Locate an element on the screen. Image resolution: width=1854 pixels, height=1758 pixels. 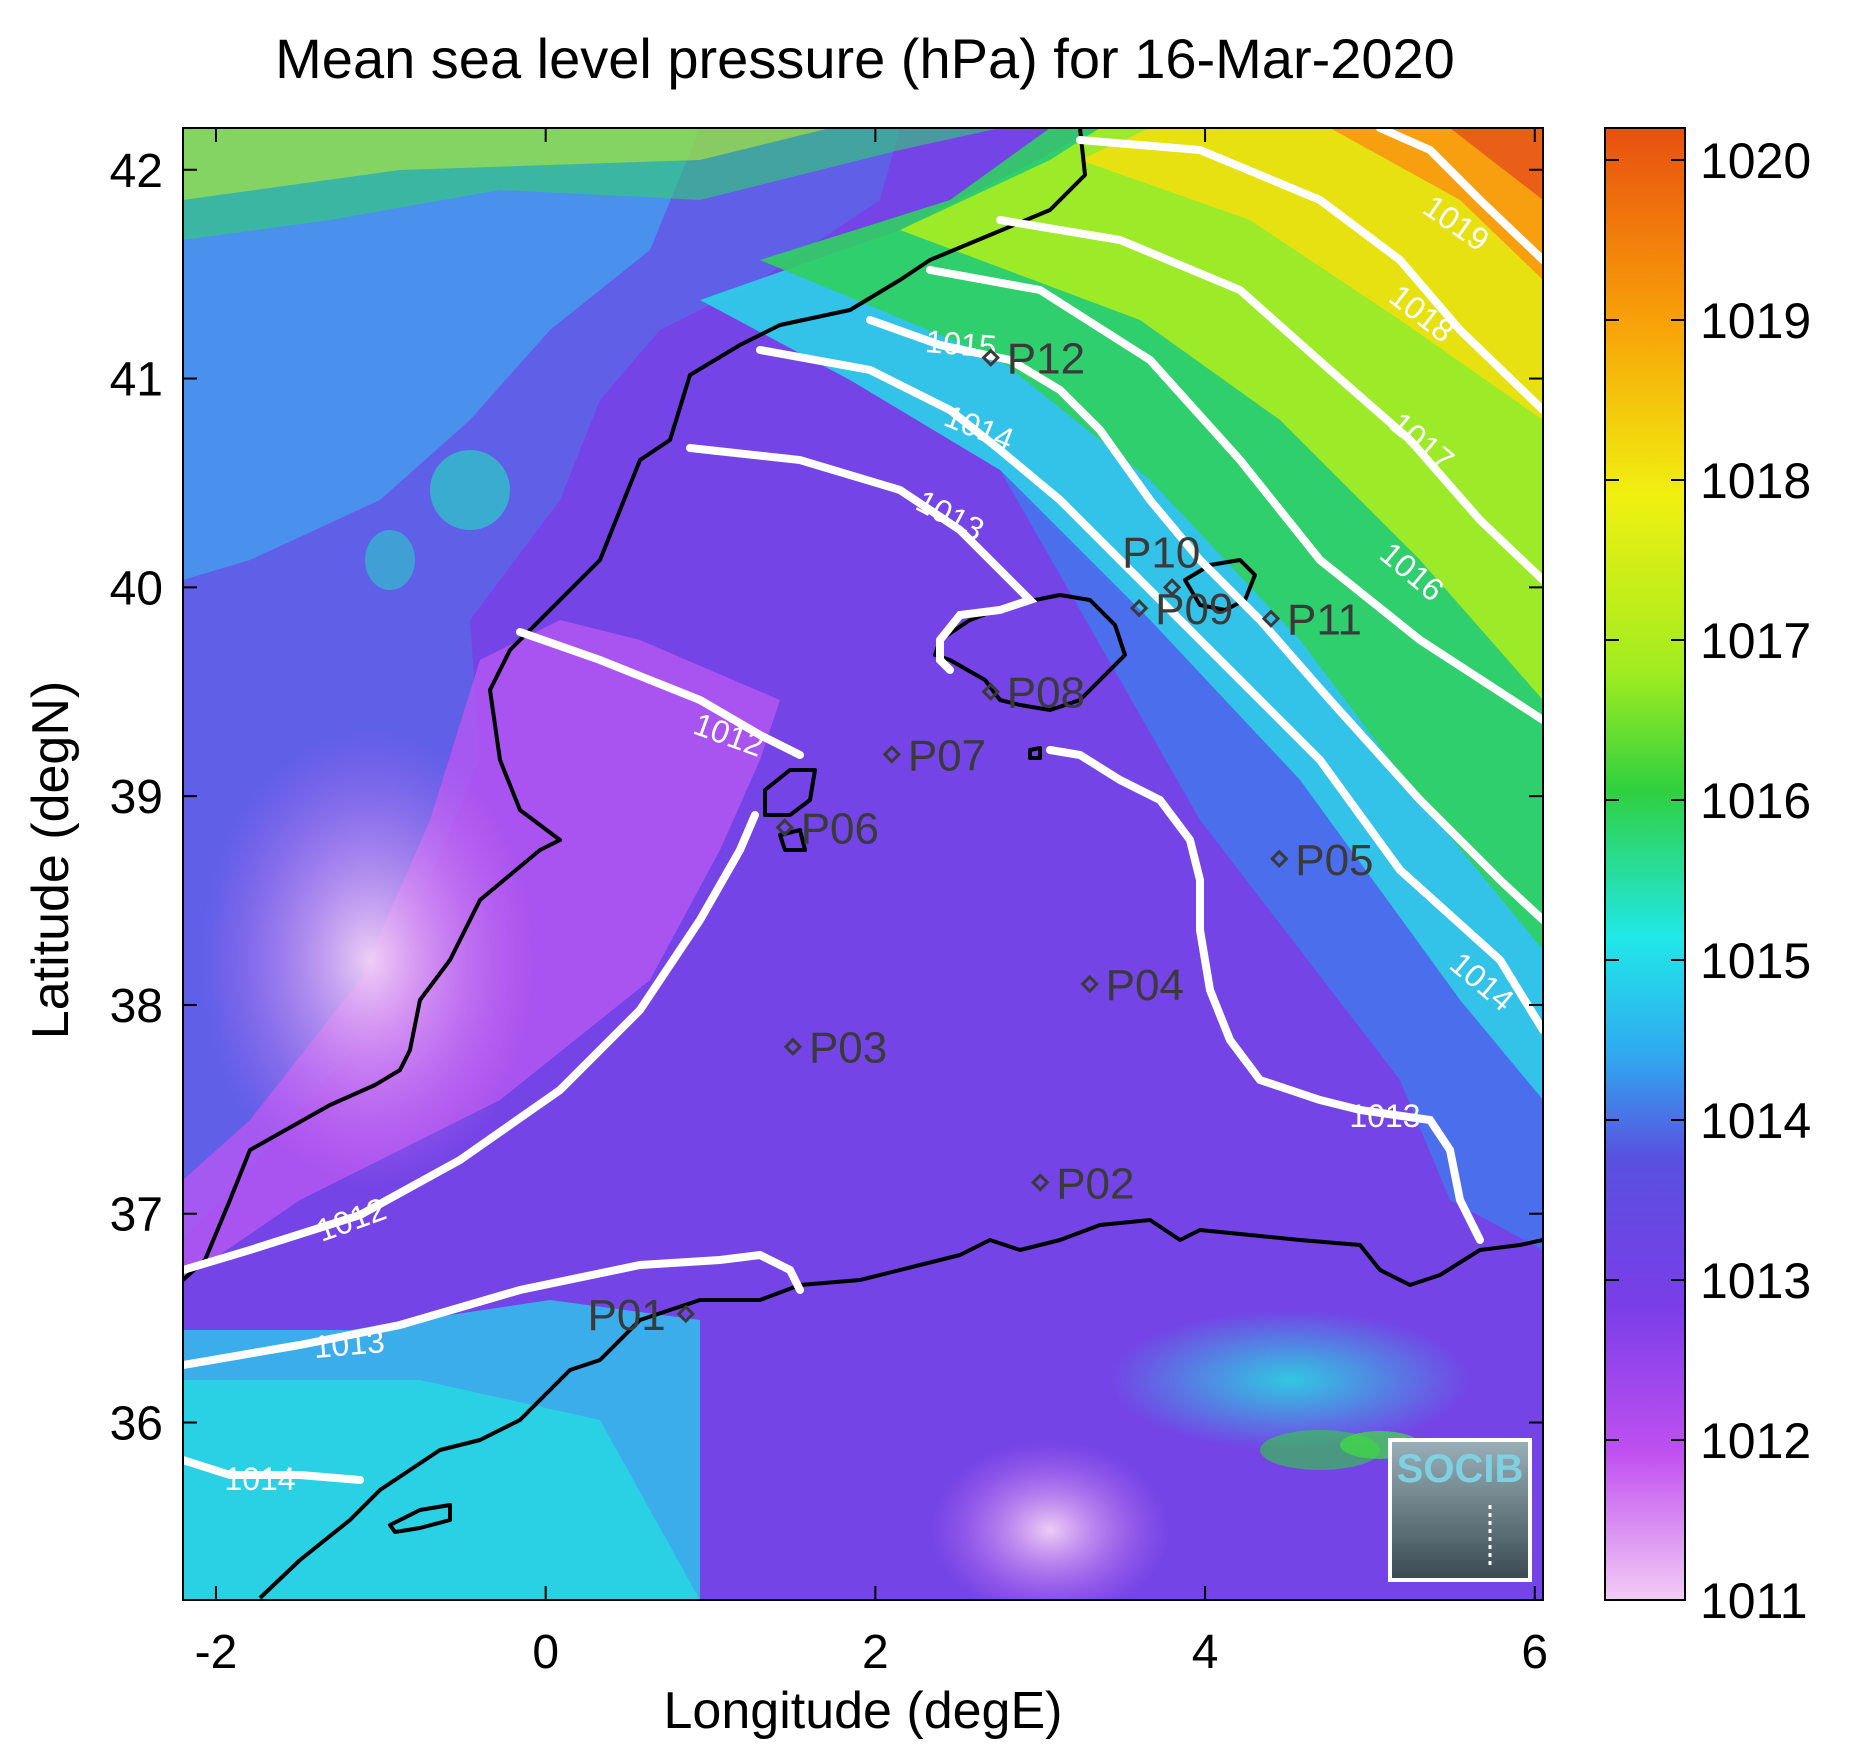
x-tick-label: 0 is located at coordinates (545, 1652).